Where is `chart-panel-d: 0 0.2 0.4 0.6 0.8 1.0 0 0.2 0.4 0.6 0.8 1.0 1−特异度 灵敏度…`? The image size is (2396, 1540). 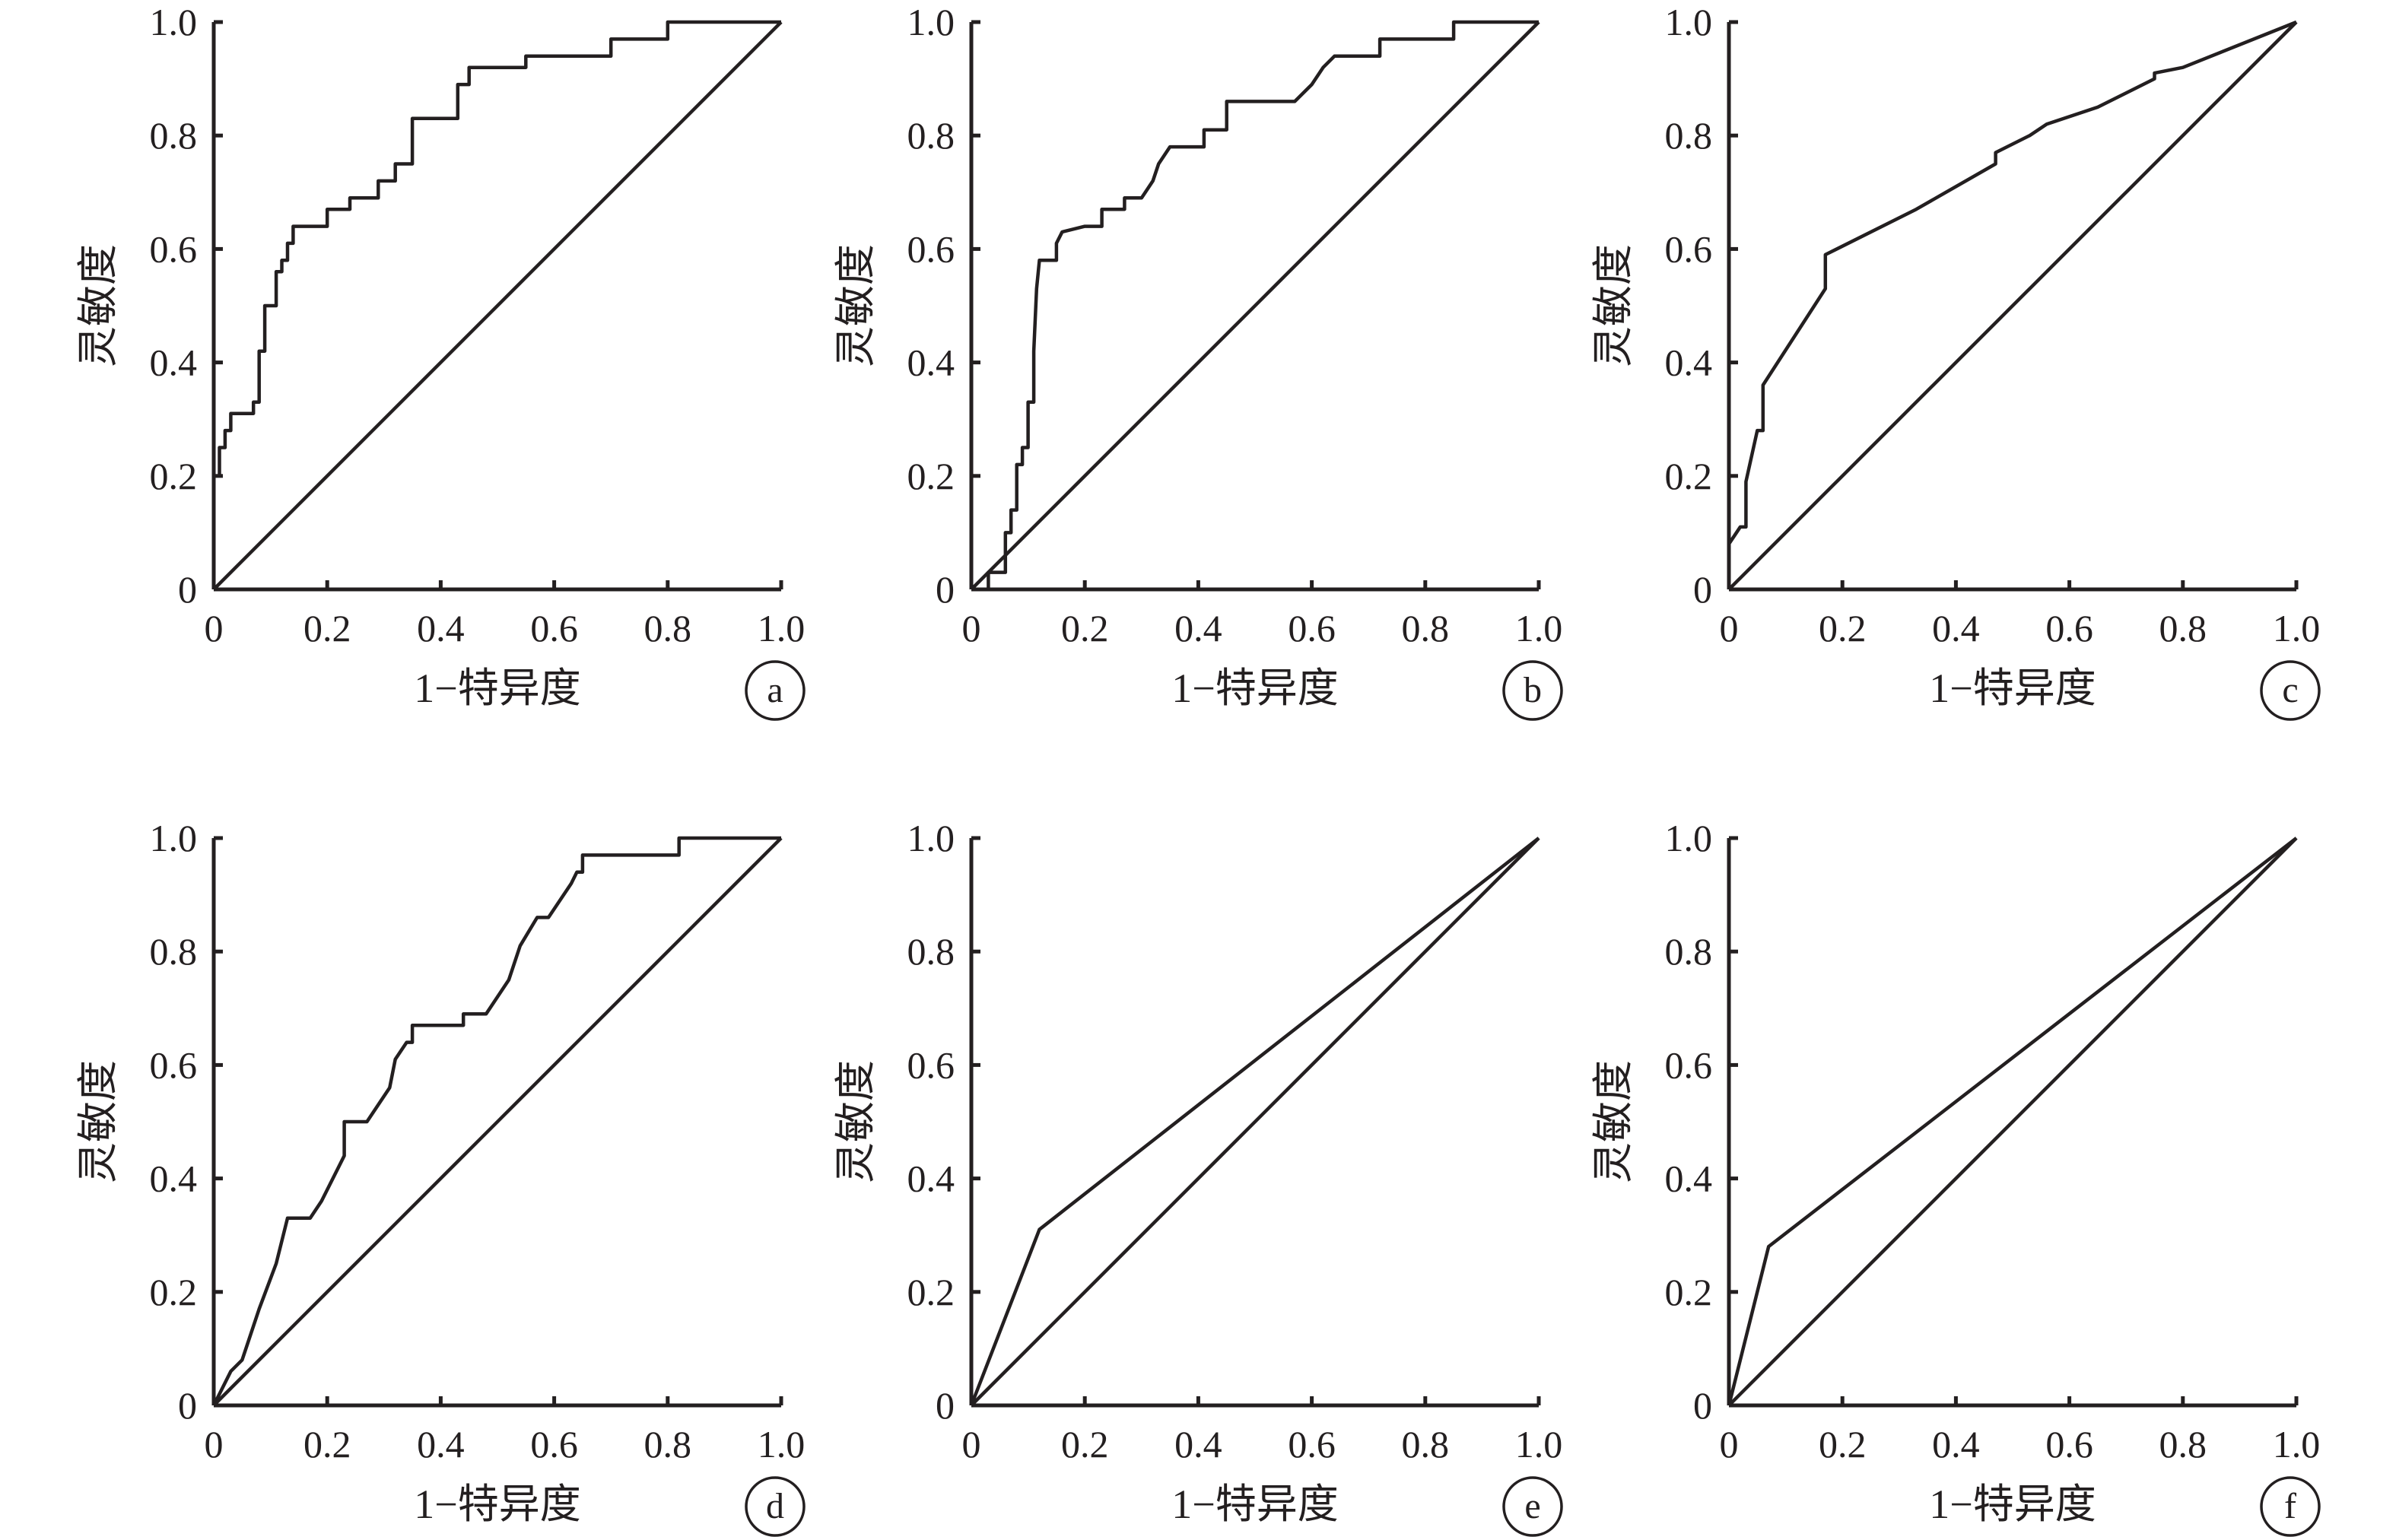
chart-panel-d: 0 0.2 0.4 0.6 0.8 1.0 0 0.2 0.4 0.6 0.8 1.0 1−特异度 灵敏度… is located at coordinates (441, 1177).